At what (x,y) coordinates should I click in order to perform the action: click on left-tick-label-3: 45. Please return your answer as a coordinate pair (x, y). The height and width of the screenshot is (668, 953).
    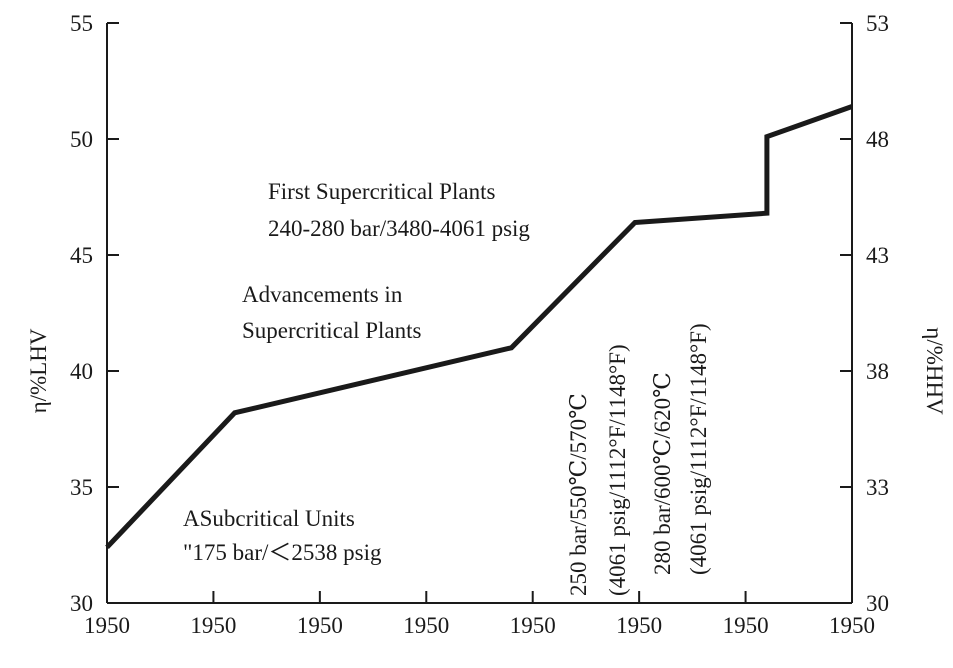
    Looking at the image, I should click on (81, 255).